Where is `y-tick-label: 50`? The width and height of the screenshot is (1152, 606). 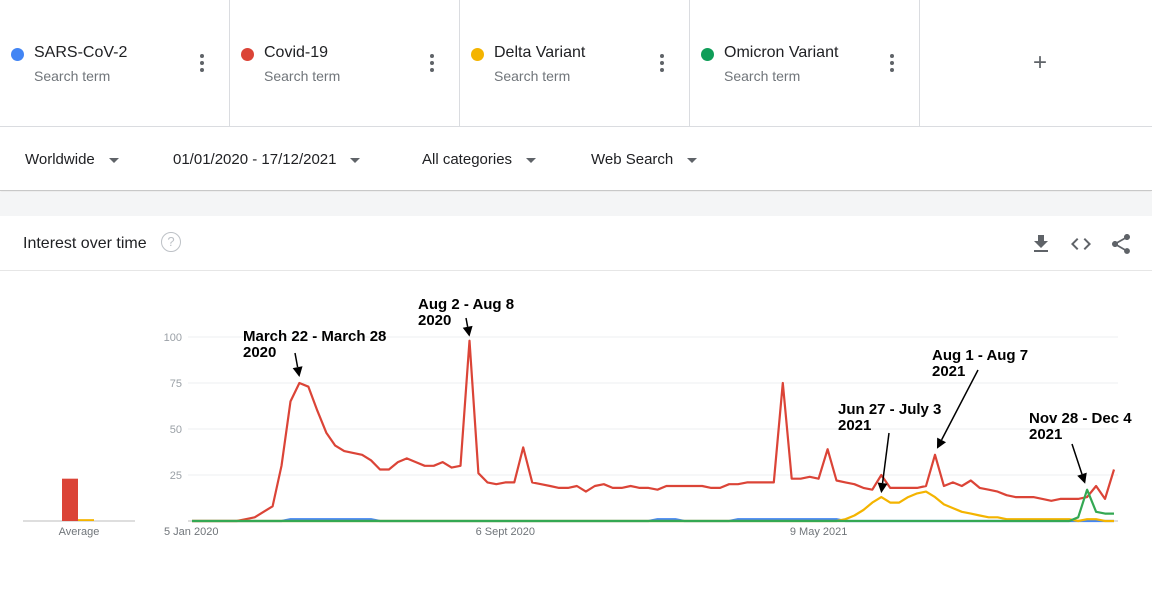 y-tick-label: 50 is located at coordinates (176, 430).